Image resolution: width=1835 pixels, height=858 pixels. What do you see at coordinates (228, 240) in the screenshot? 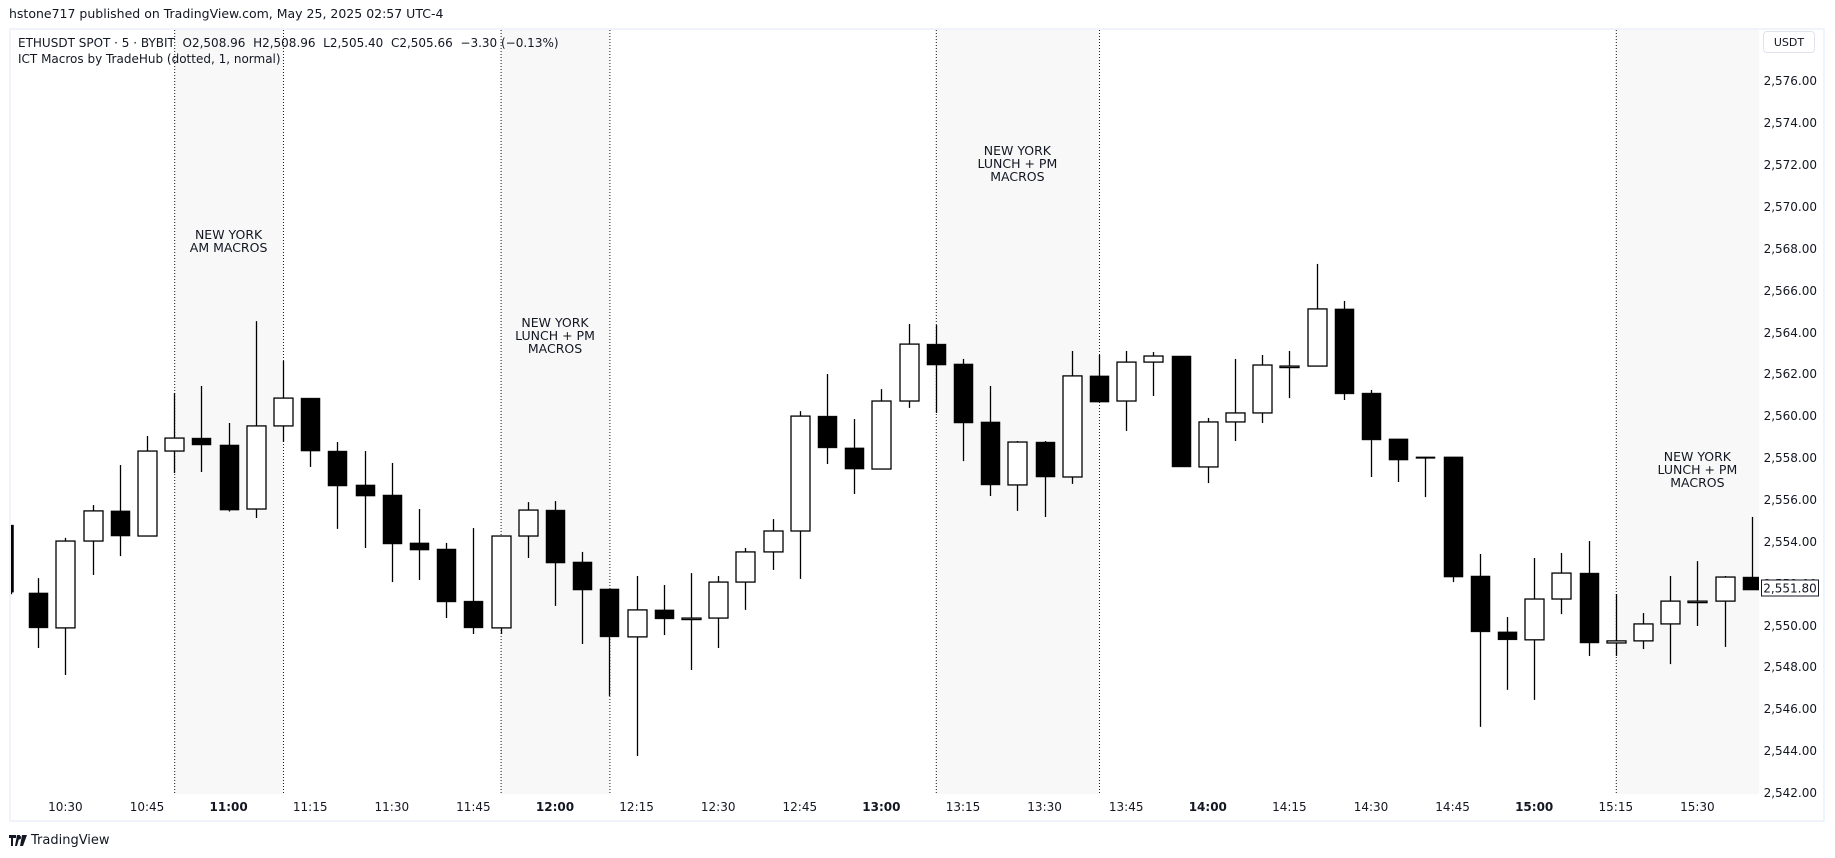
I see `macro-window-label: NEW YORK AM MACROS` at bounding box center [228, 240].